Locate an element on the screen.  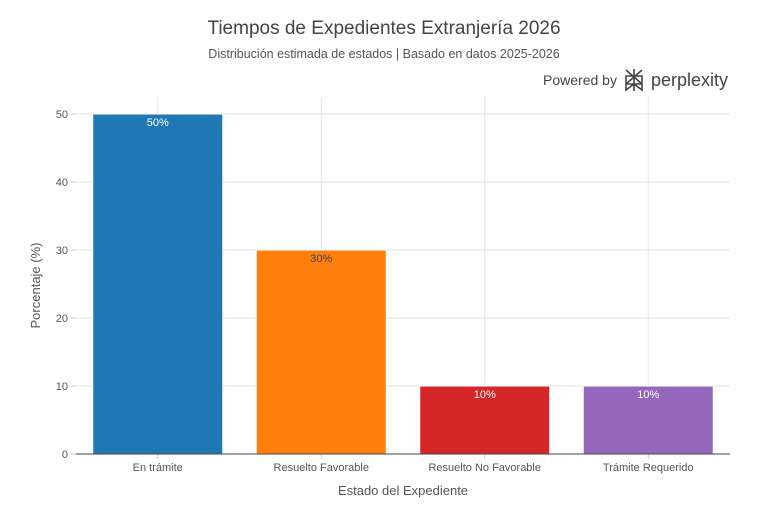
perplexity-logo-icon is located at coordinates (634, 80).